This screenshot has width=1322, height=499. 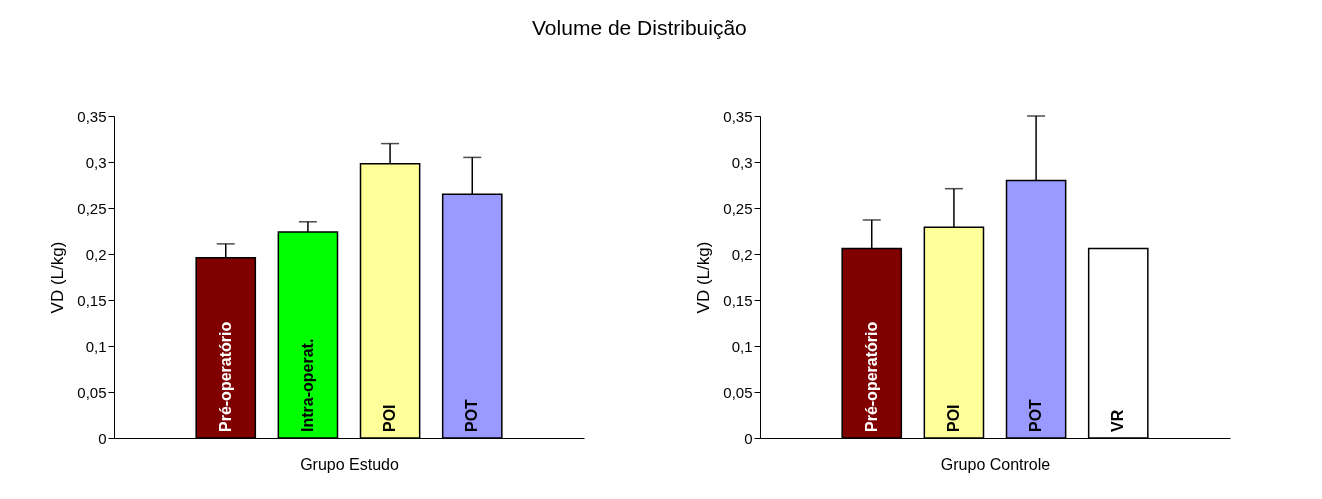 I want to click on text: Volume de Distribuição, so click(x=639, y=27).